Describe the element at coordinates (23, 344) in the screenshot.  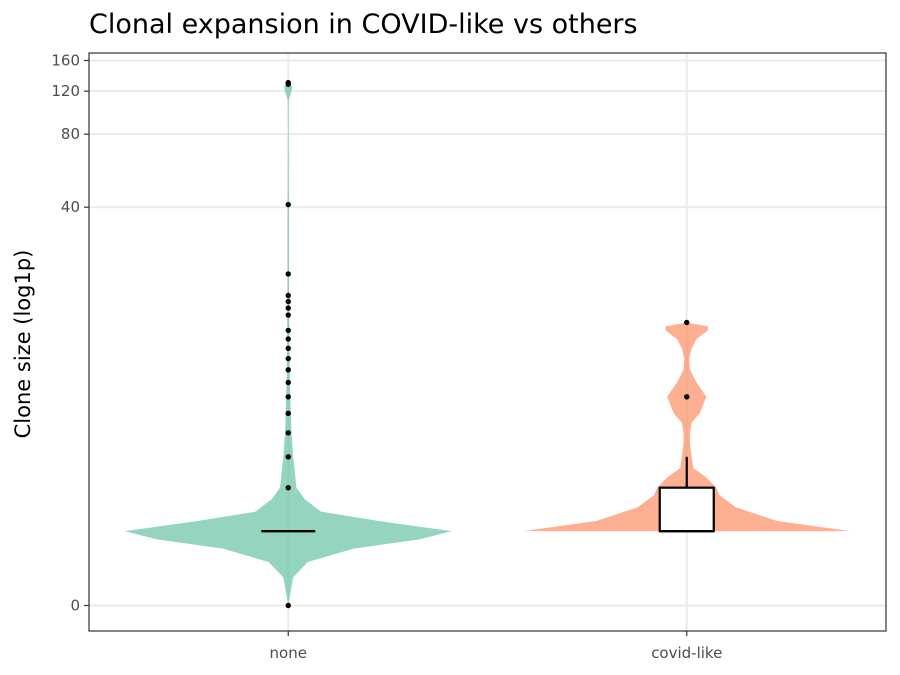
I see `y-axis-title: Clone size (log1p)` at that location.